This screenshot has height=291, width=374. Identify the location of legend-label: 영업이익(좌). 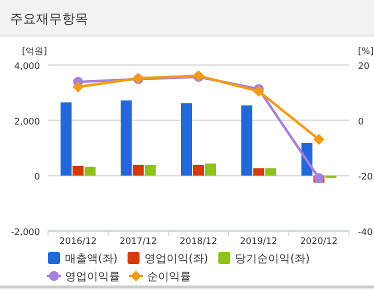
(176, 258).